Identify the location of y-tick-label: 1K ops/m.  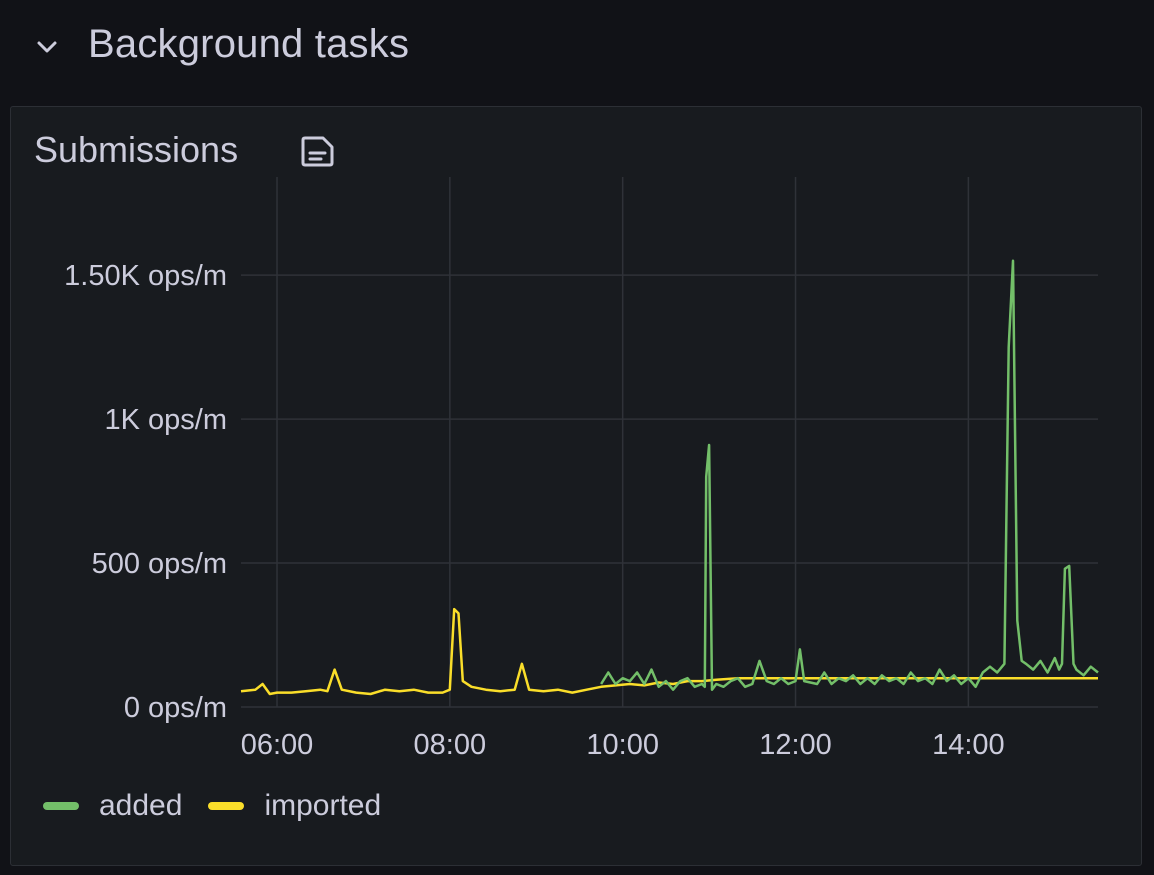
(166, 420).